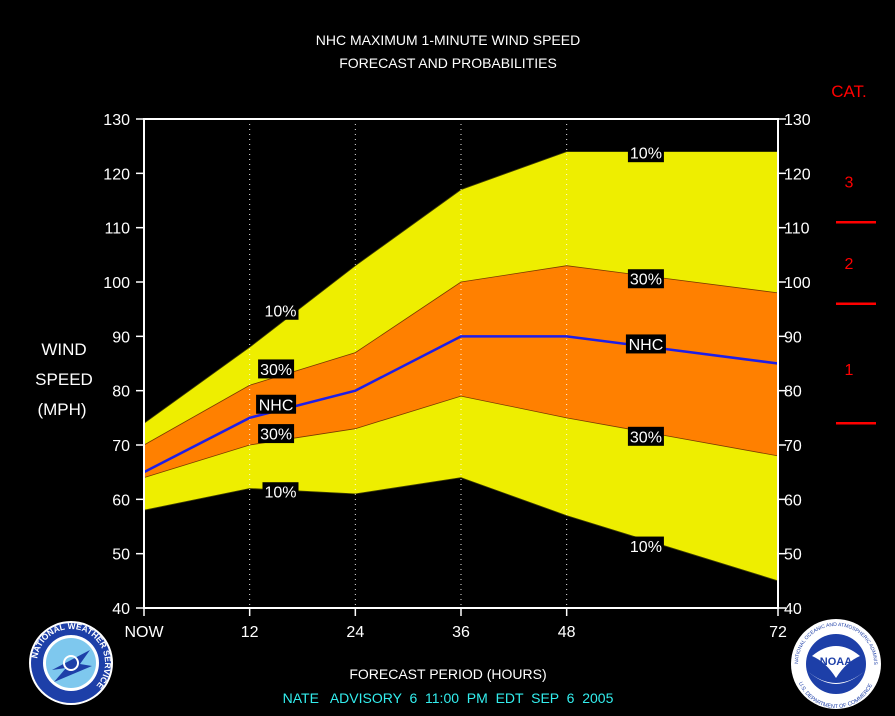  Describe the element at coordinates (849, 182) in the screenshot. I see `category-label: 3` at that location.